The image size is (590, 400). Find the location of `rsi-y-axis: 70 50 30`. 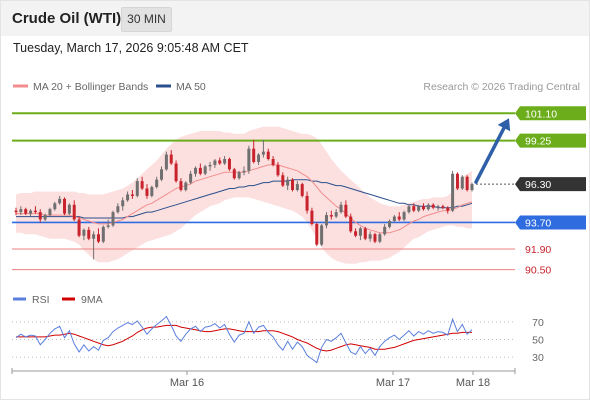

rsi-y-axis: 70 50 30 is located at coordinates (538, 340).